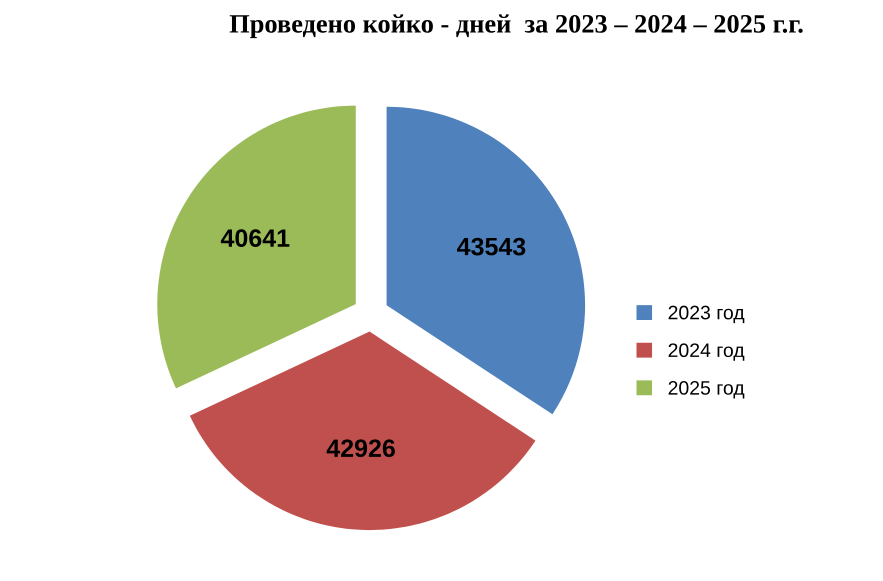  I want to click on data-label: 43543, so click(491, 247).